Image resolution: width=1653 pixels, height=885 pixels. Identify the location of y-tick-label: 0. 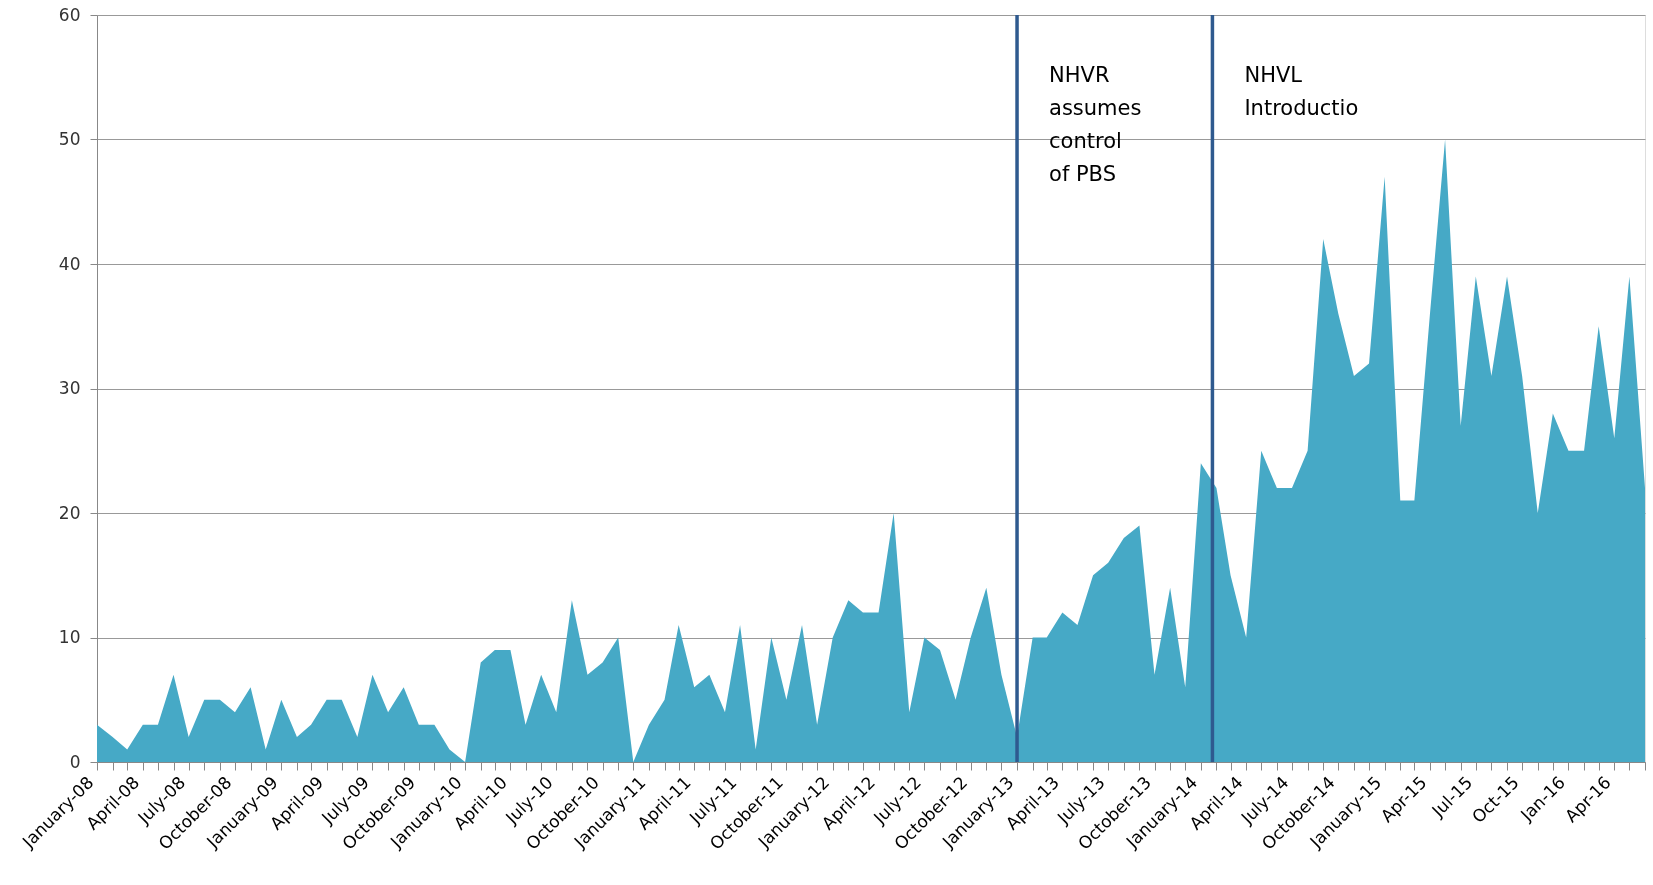
(75, 761).